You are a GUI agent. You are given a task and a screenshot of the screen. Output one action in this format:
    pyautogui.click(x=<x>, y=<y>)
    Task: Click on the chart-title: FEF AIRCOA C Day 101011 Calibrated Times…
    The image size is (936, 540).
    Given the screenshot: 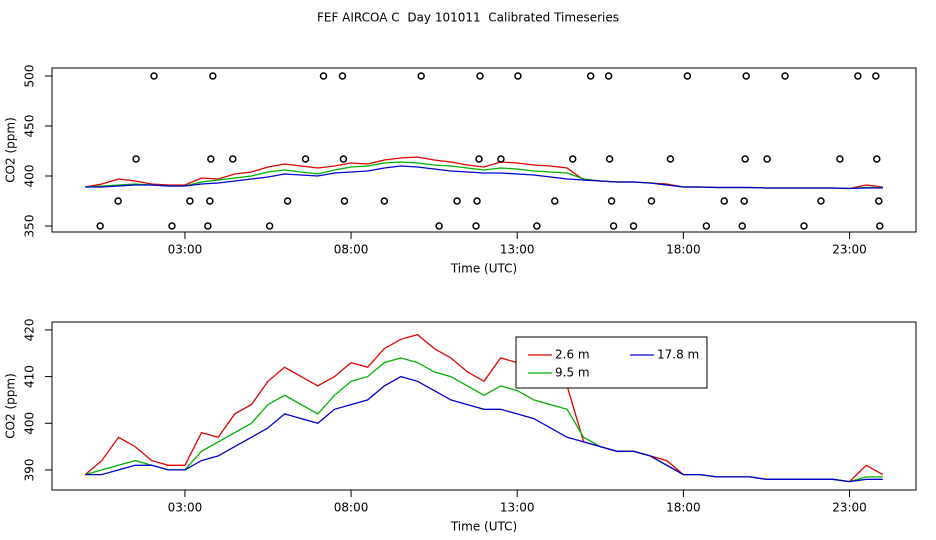 What is the action you would take?
    pyautogui.click(x=468, y=18)
    